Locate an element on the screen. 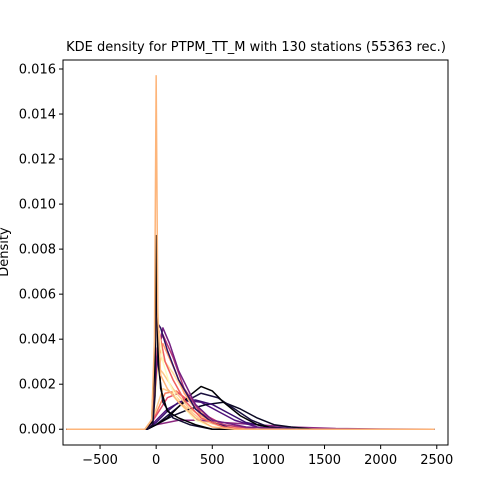 This screenshot has height=500, width=500. y-tick-label: 0.000 is located at coordinates (37, 430).